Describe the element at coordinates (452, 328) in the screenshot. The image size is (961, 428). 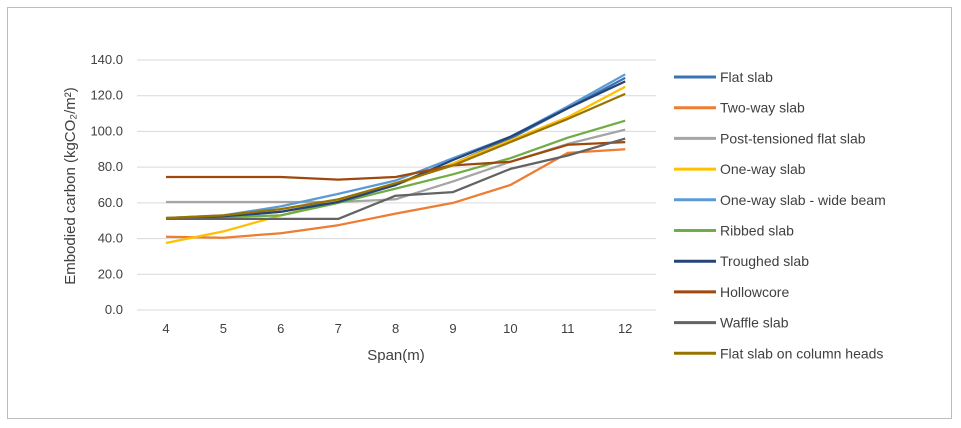
I see `x-tick-label: 9` at that location.